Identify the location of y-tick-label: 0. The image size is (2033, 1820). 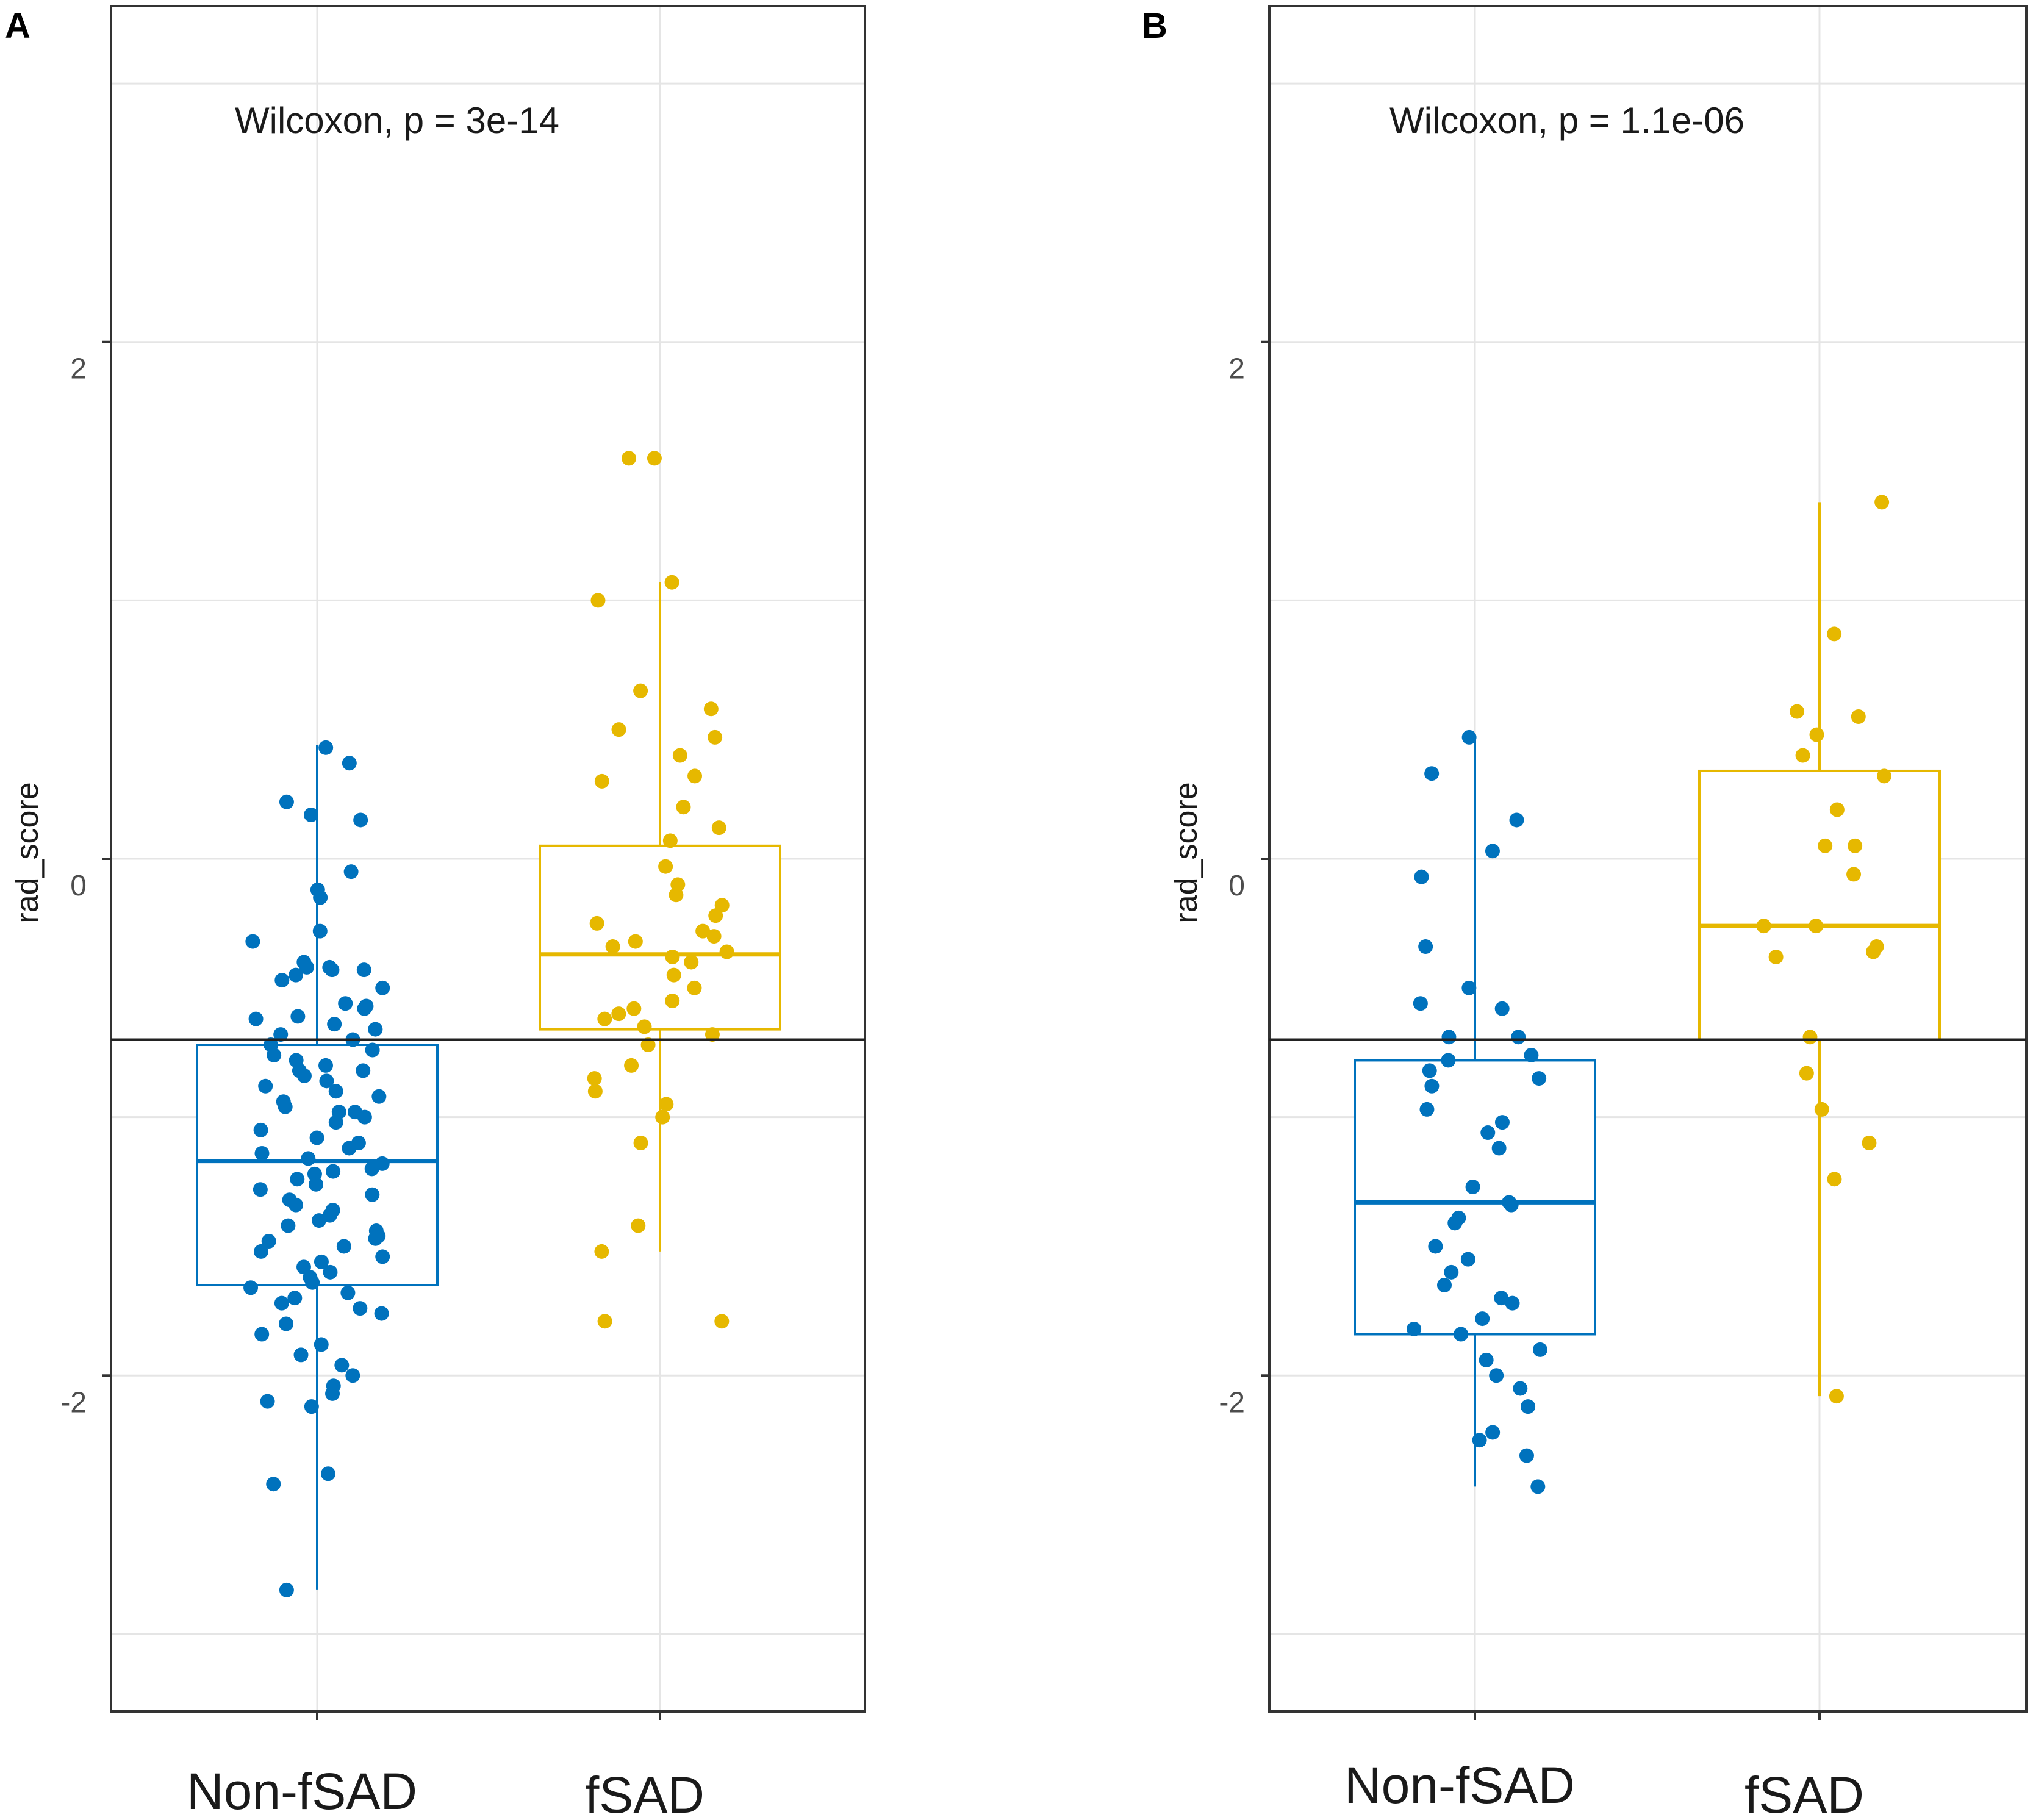
(1236, 886).